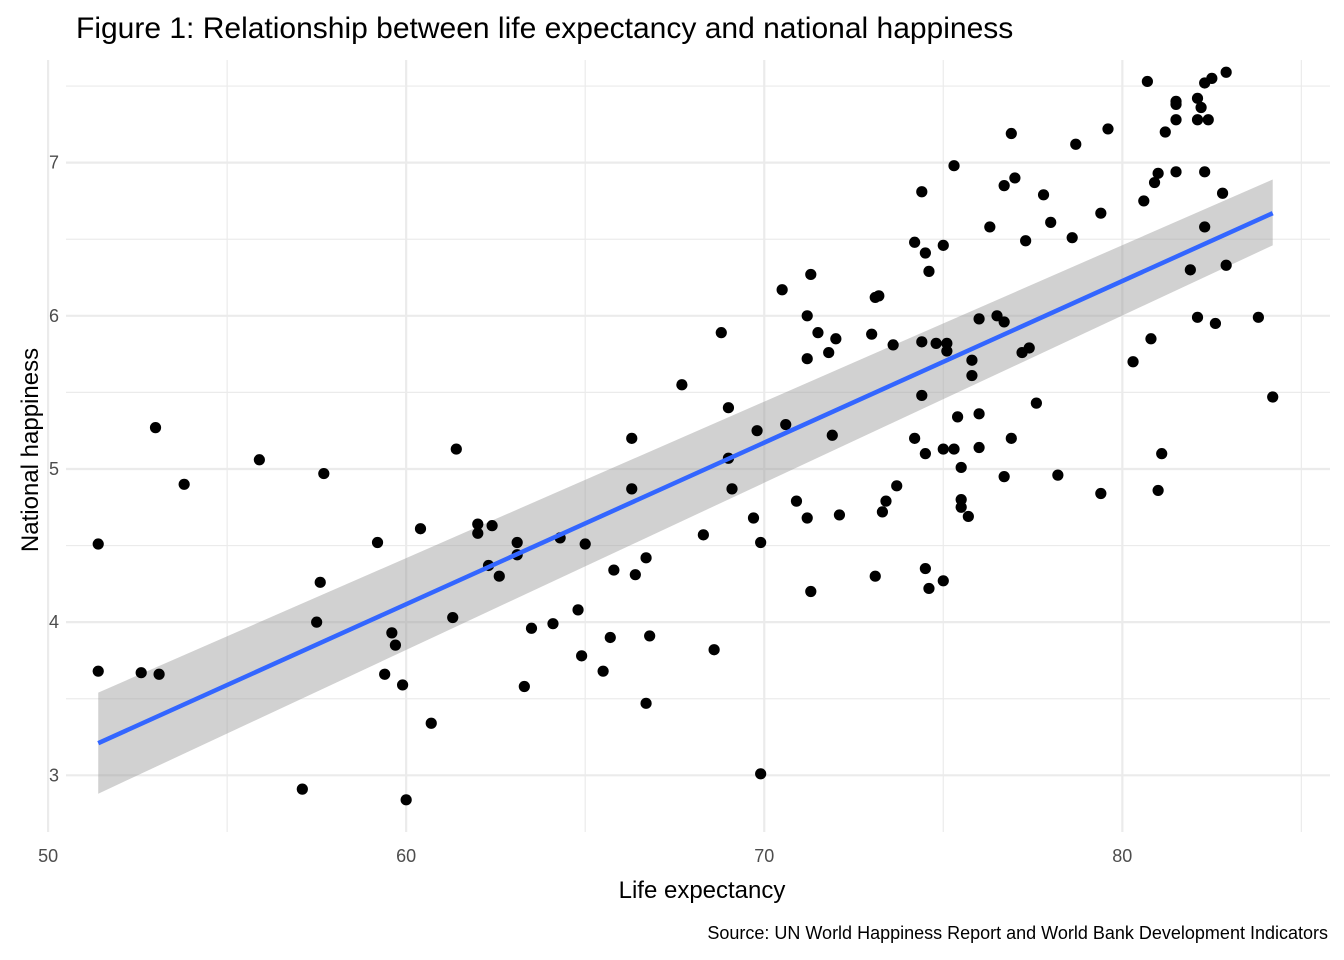 This screenshot has height=960, width=1344. Describe the element at coordinates (54, 163) in the screenshot. I see `y-tick-label: 7` at that location.